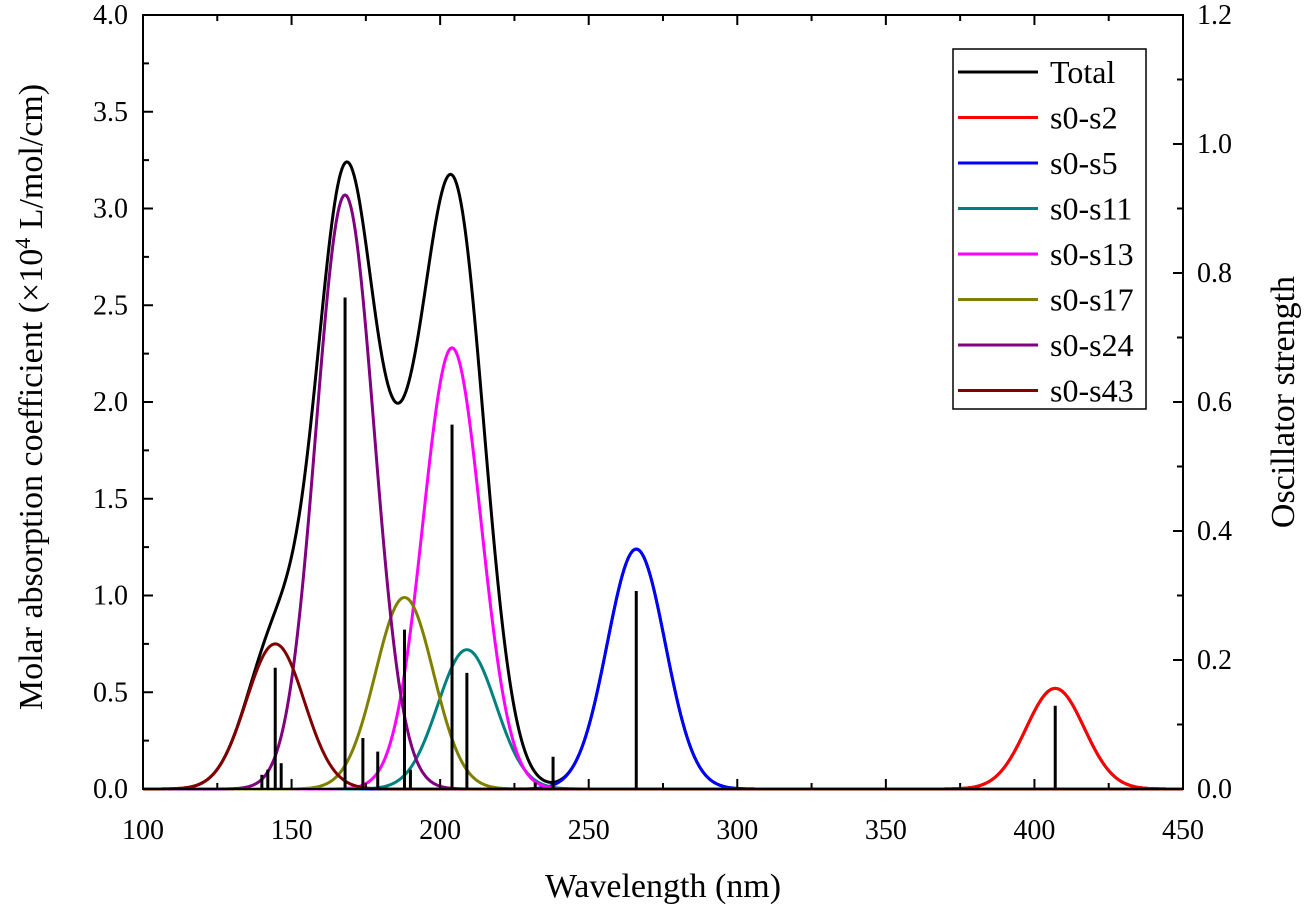 This screenshot has height=908, width=1307. I want to click on legend-label-total: Total, so click(1082, 72).